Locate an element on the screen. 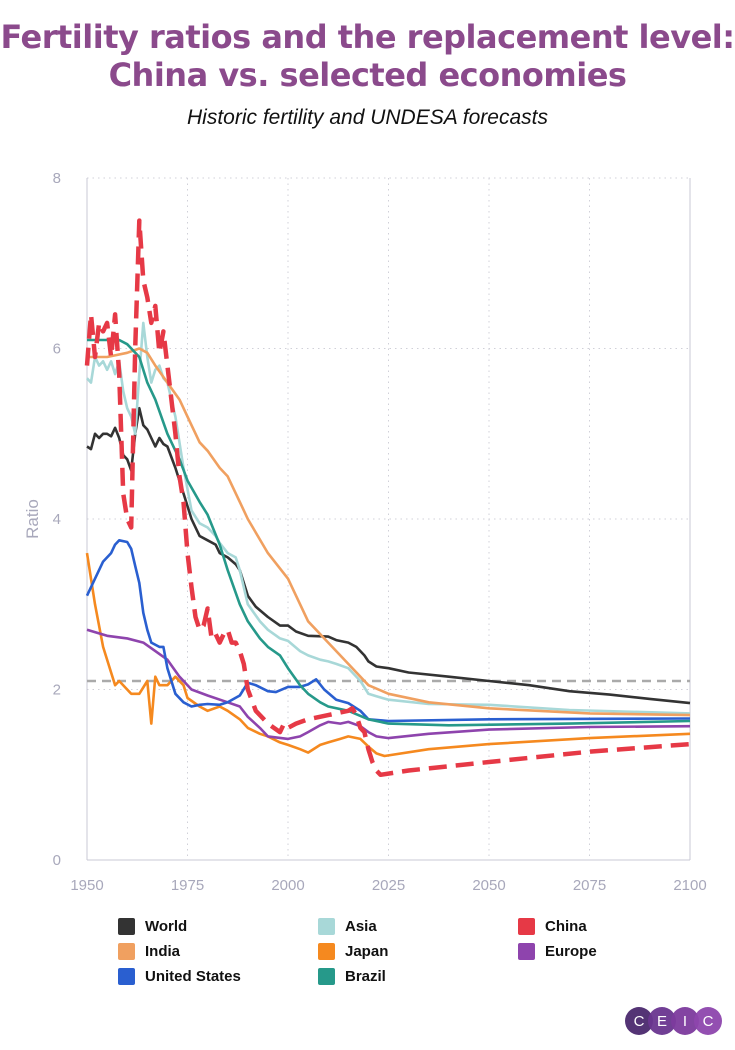  y-tick-label: 2 is located at coordinates (57, 690).